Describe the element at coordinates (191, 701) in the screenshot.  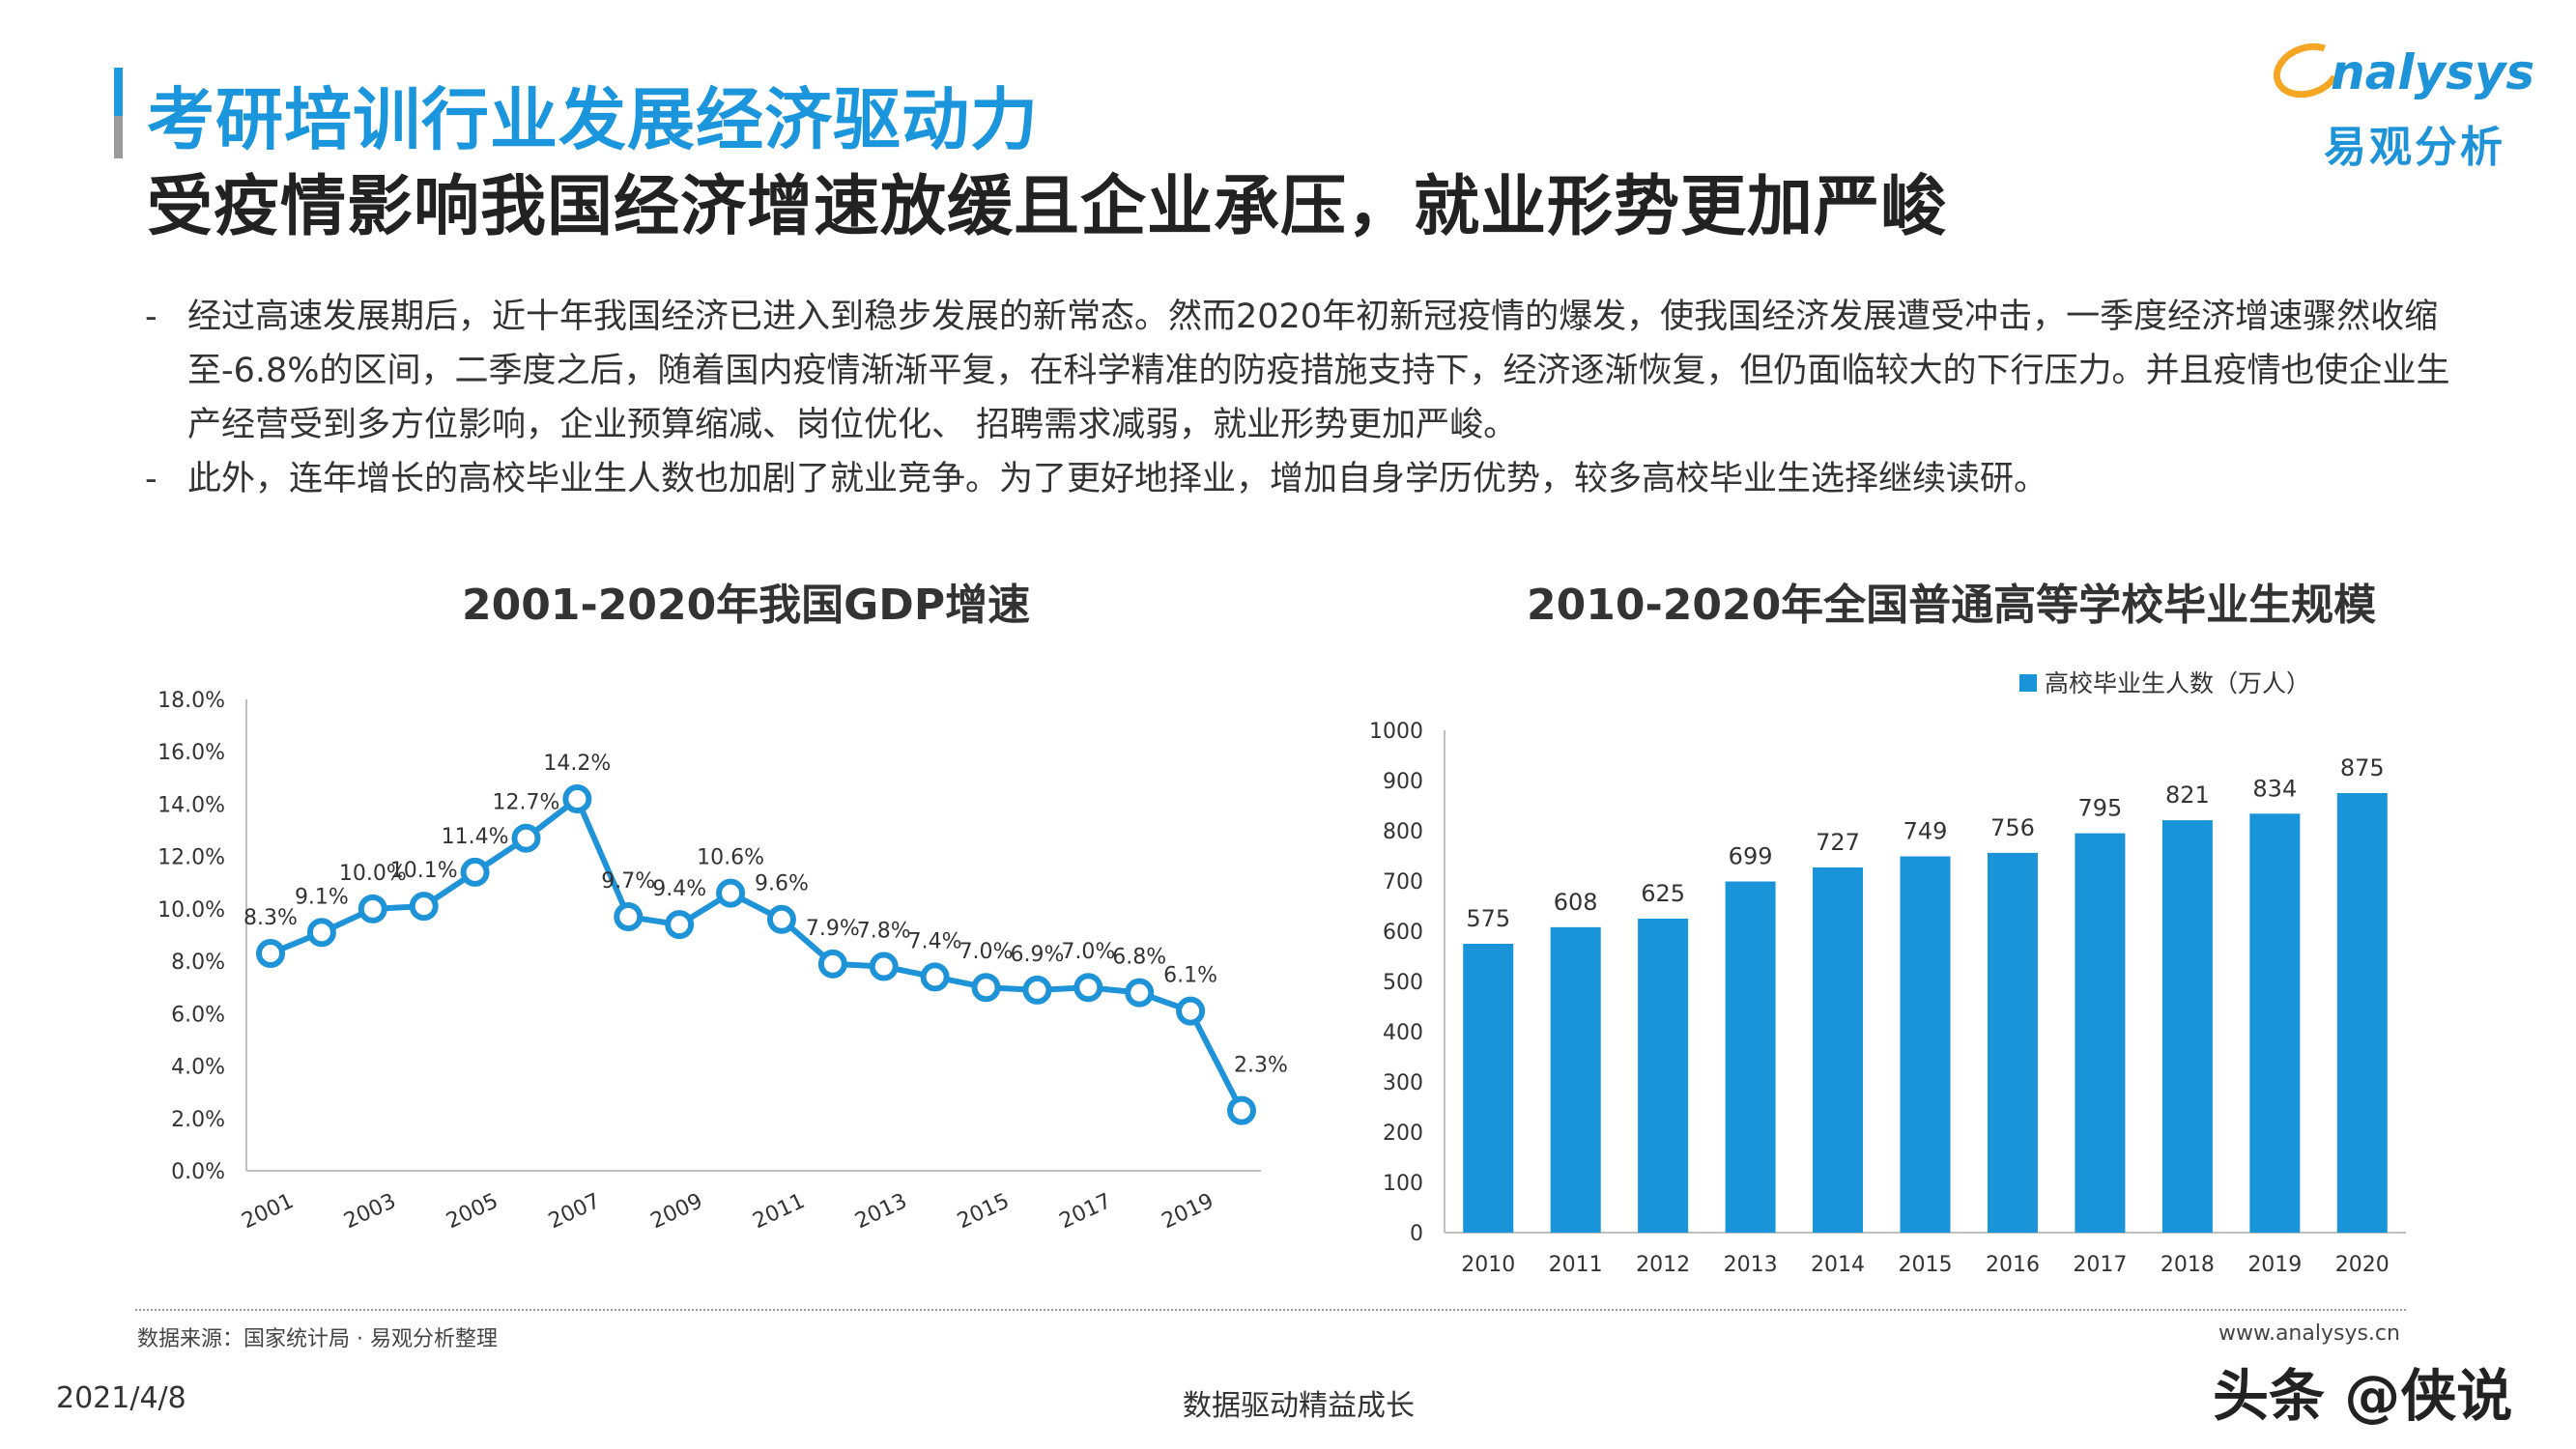
I see `gdp-y-tick-label: 18.0%` at that location.